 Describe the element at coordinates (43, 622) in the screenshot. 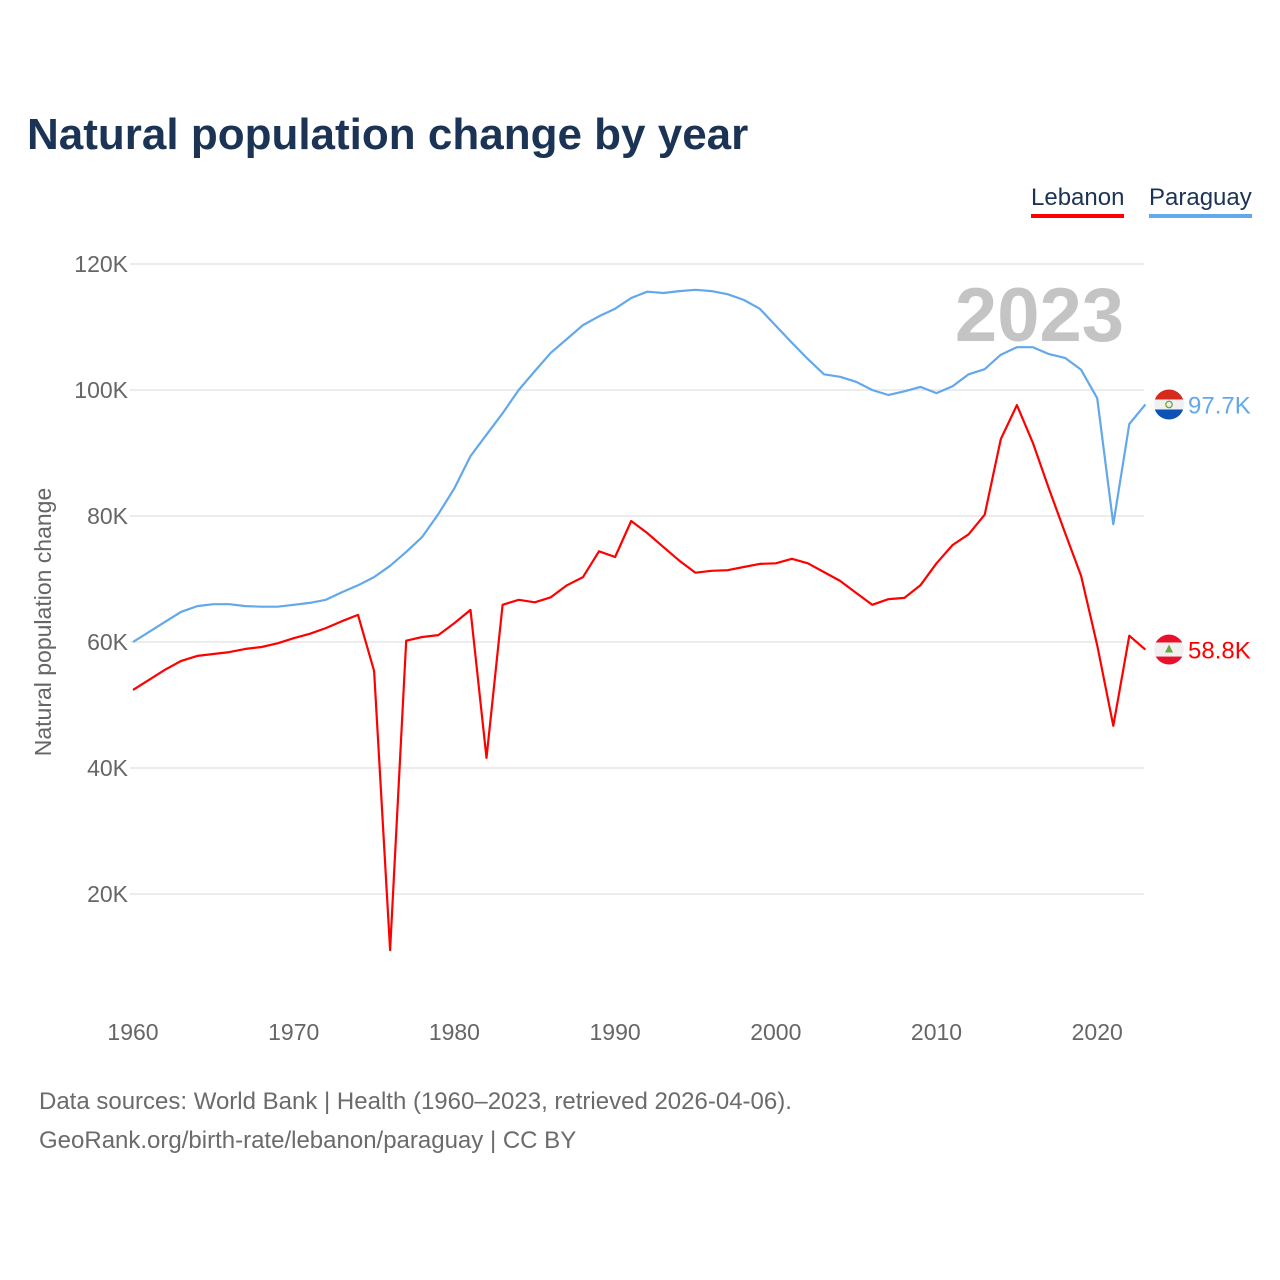

I see `y-axis-label: Natural population change` at that location.